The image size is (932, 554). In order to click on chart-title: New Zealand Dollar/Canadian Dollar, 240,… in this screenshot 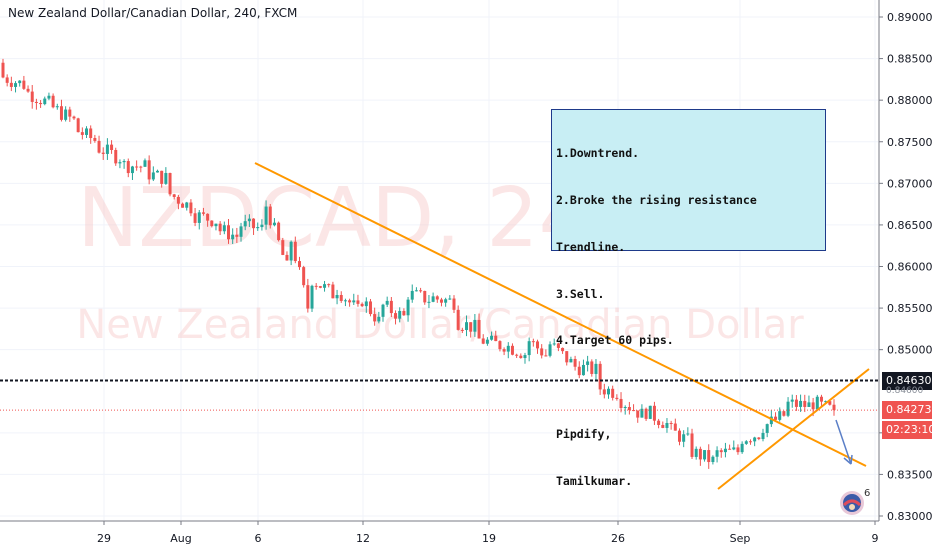, I will do `click(153, 13)`.